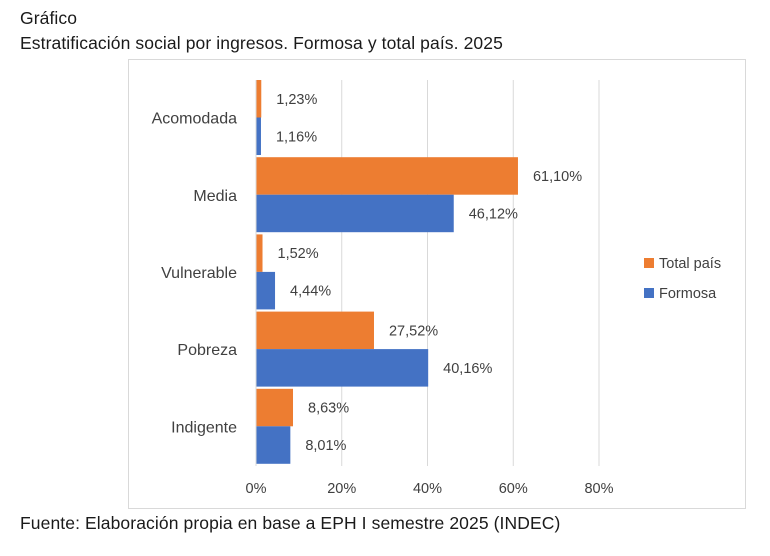  What do you see at coordinates (342, 368) in the screenshot?
I see `bar-formosa-pobreza` at bounding box center [342, 368].